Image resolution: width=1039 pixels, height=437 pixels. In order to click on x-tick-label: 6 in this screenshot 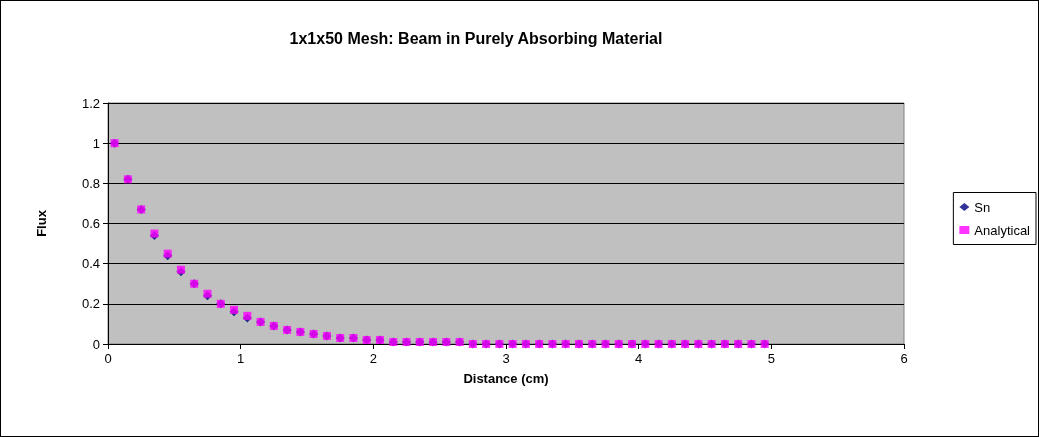, I will do `click(904, 358)`.